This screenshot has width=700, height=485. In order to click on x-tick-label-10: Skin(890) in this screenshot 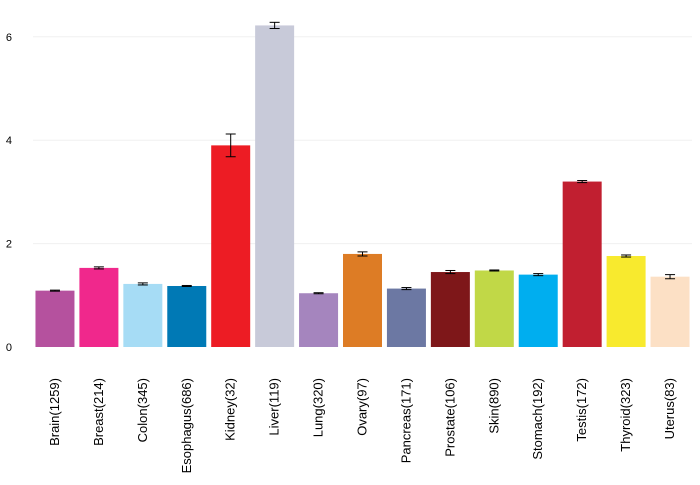, I will do `click(493, 406)`.